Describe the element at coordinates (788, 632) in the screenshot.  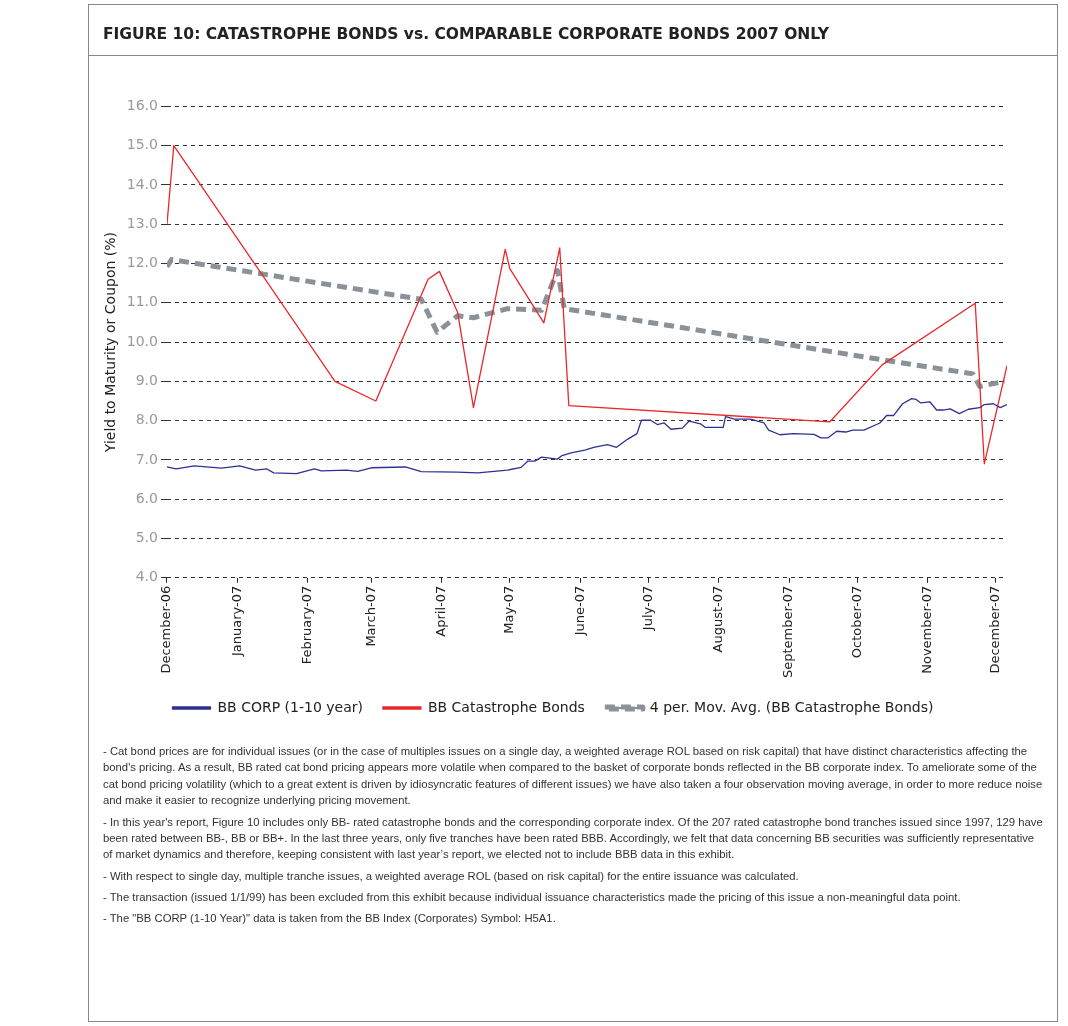
I see `x-tick-label: September-07` at that location.